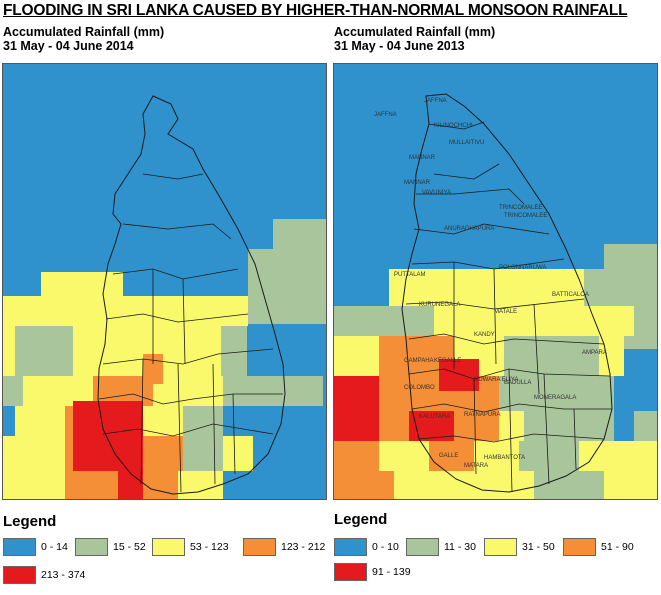  Describe the element at coordinates (482, 415) in the screenshot. I see `place-label: RATNAPURA` at that location.